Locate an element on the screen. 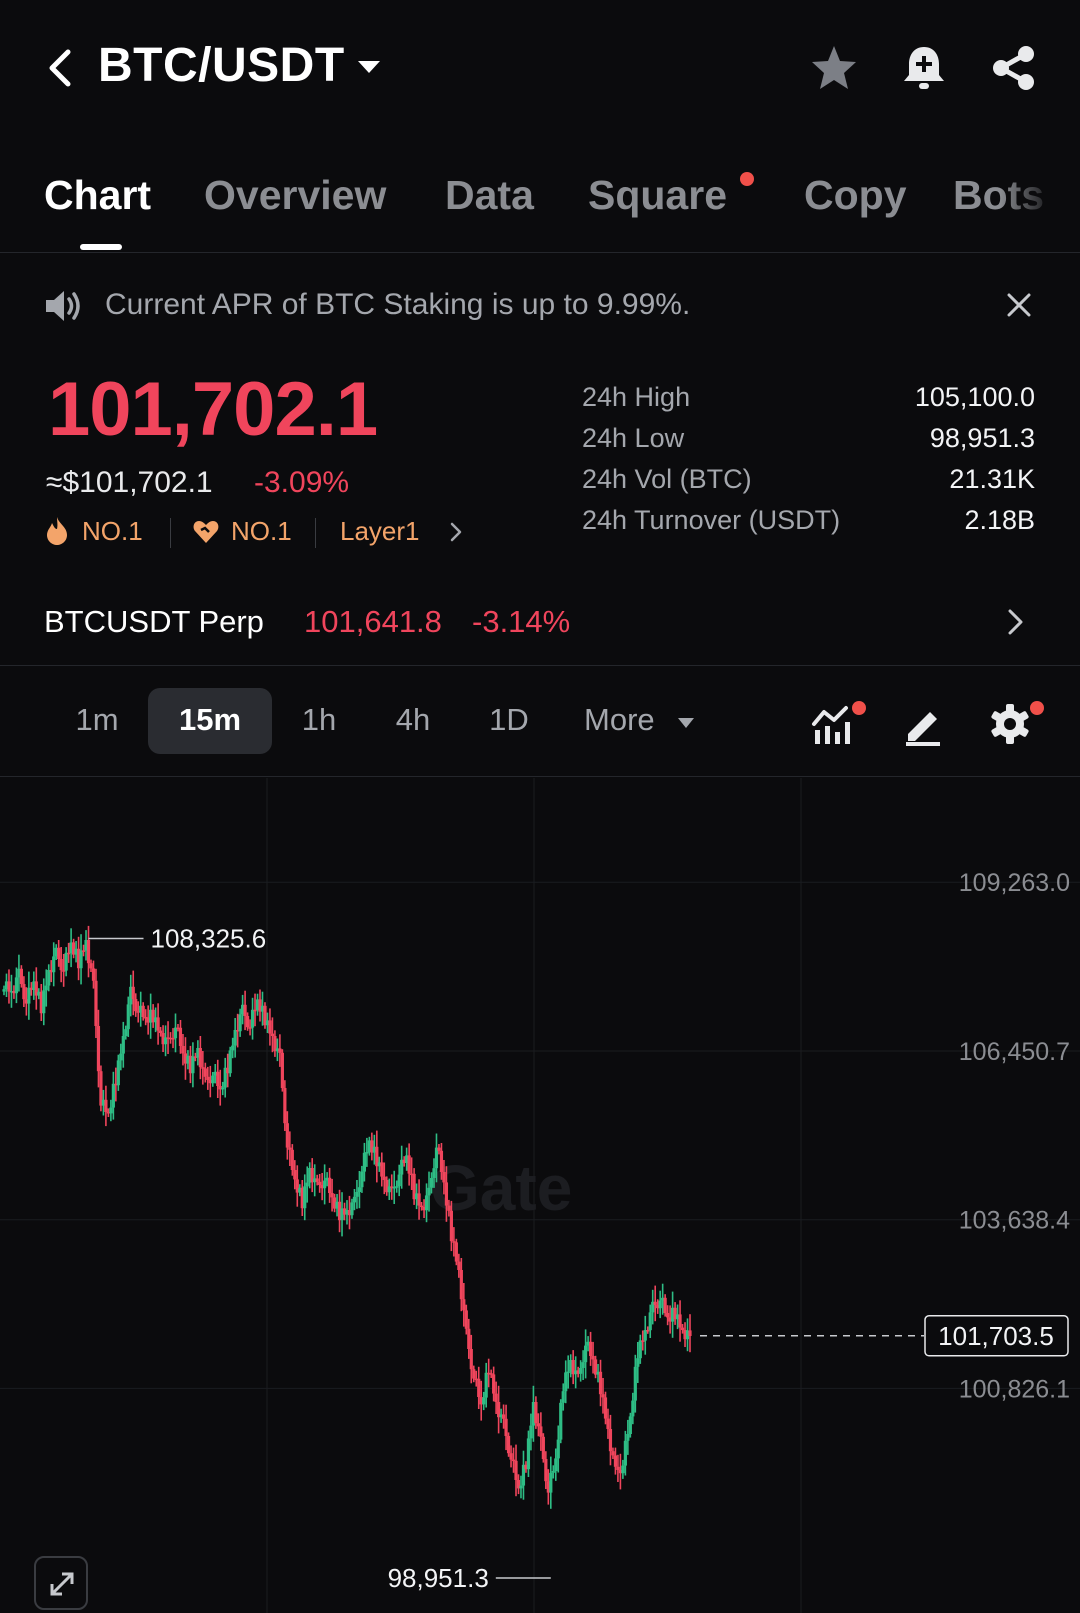 The height and width of the screenshot is (1613, 1080). tab-bar: Chart Overview Data Square Copy Bots is located at coordinates (540, 210).